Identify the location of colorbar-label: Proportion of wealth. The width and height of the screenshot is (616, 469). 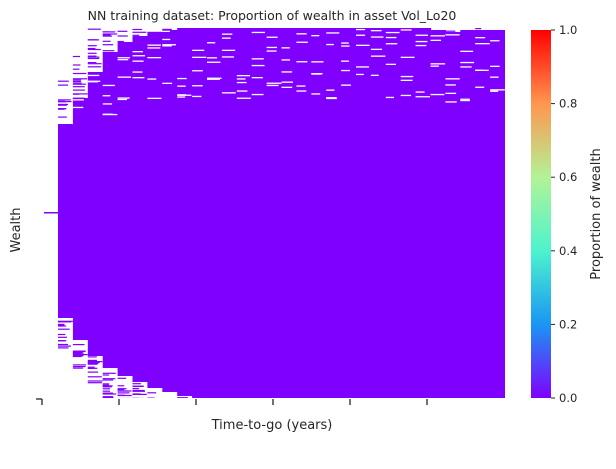
(596, 213).